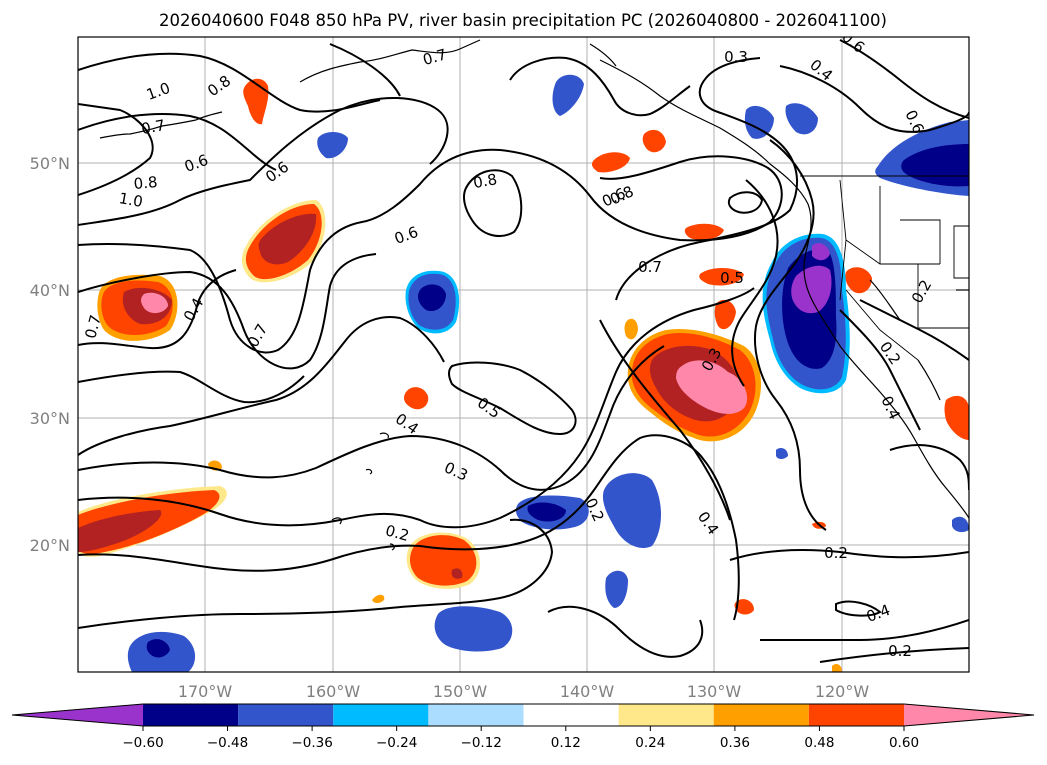 The image size is (1047, 765). I want to click on colorbar-tick-label: −0.12, so click(481, 743).